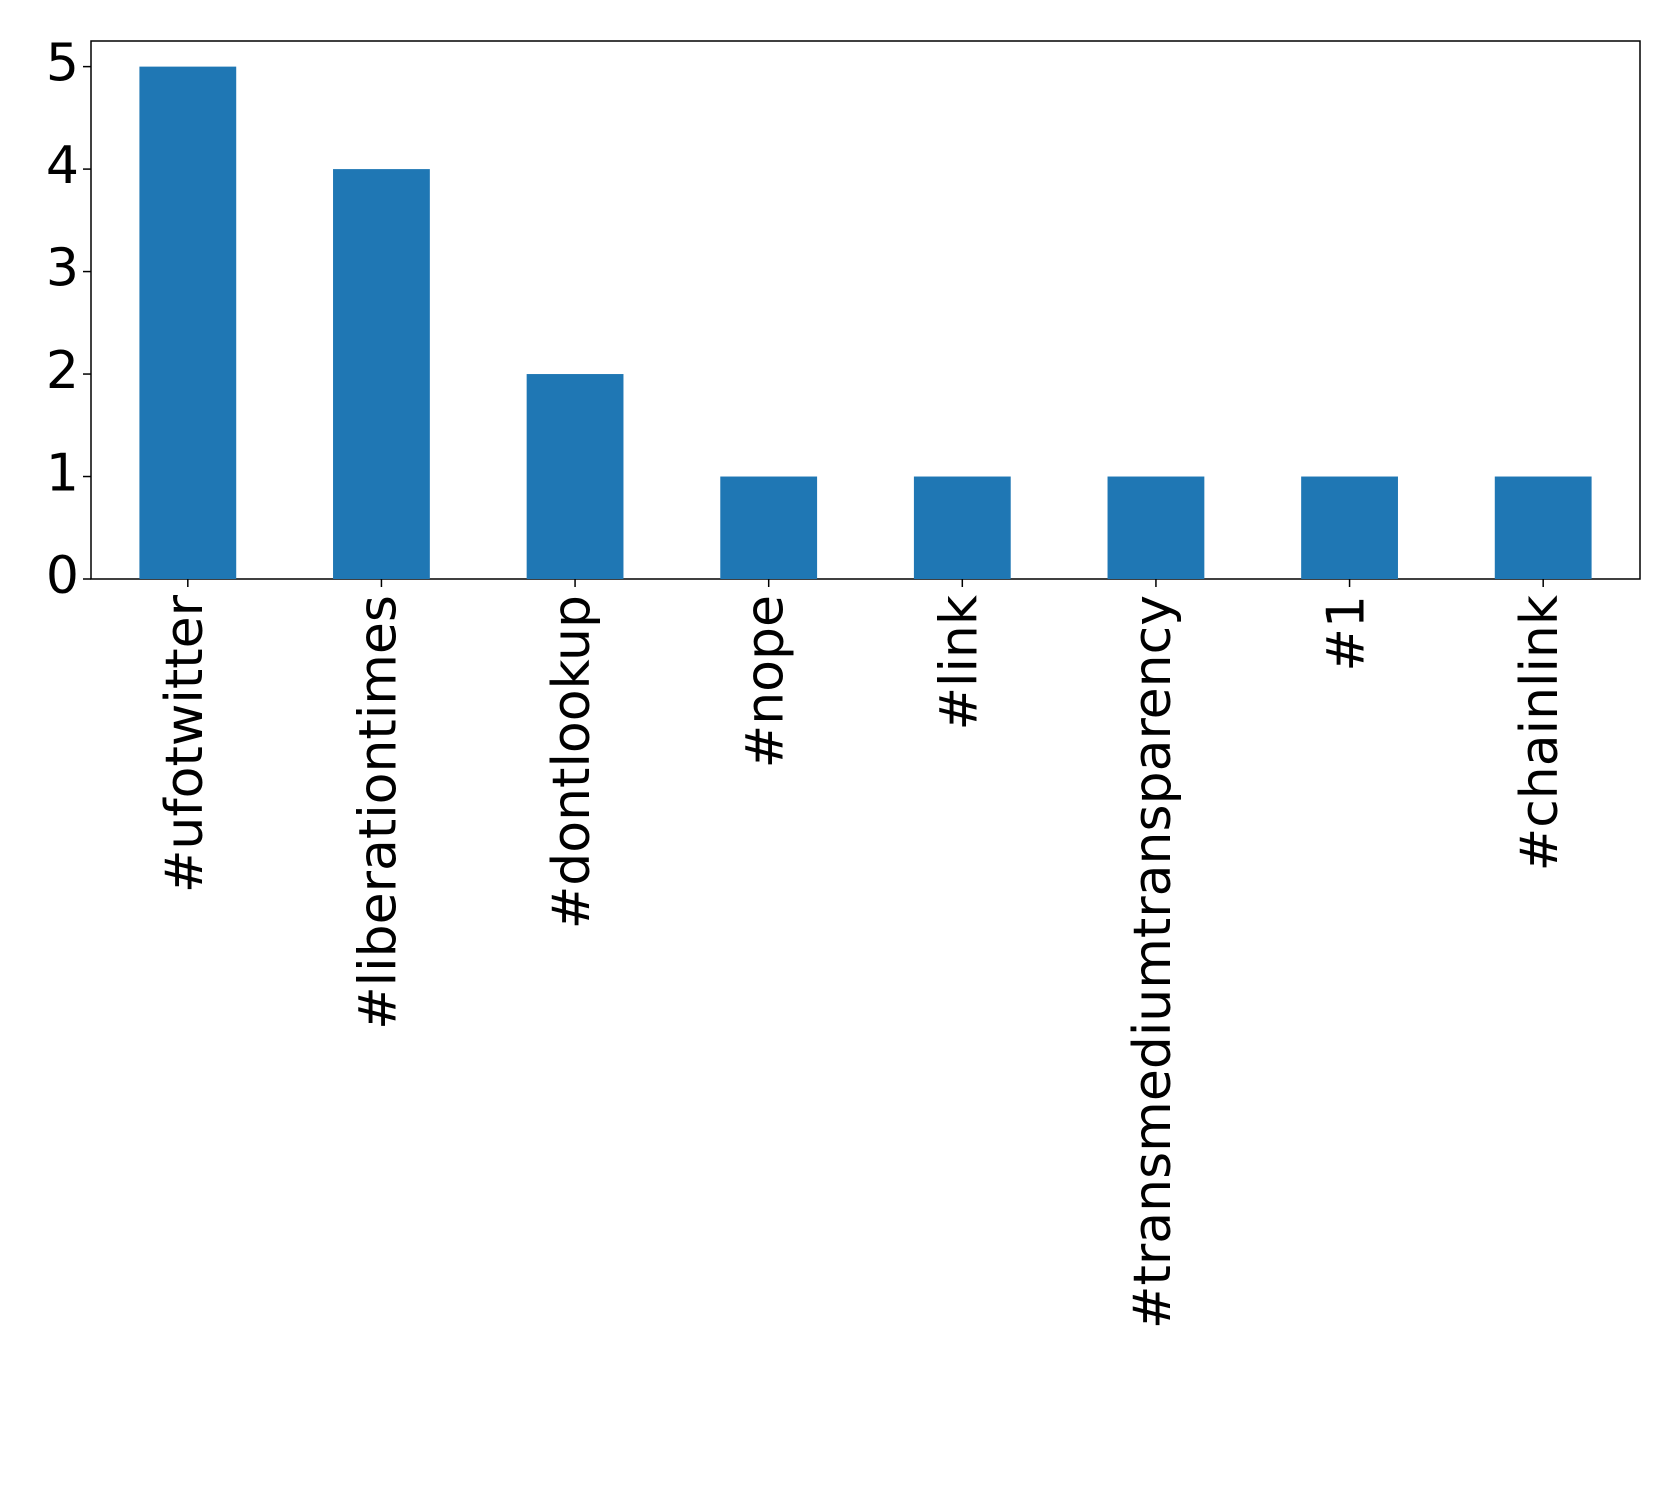  Describe the element at coordinates (766, 681) in the screenshot. I see `x-tick-label: #nope` at that location.